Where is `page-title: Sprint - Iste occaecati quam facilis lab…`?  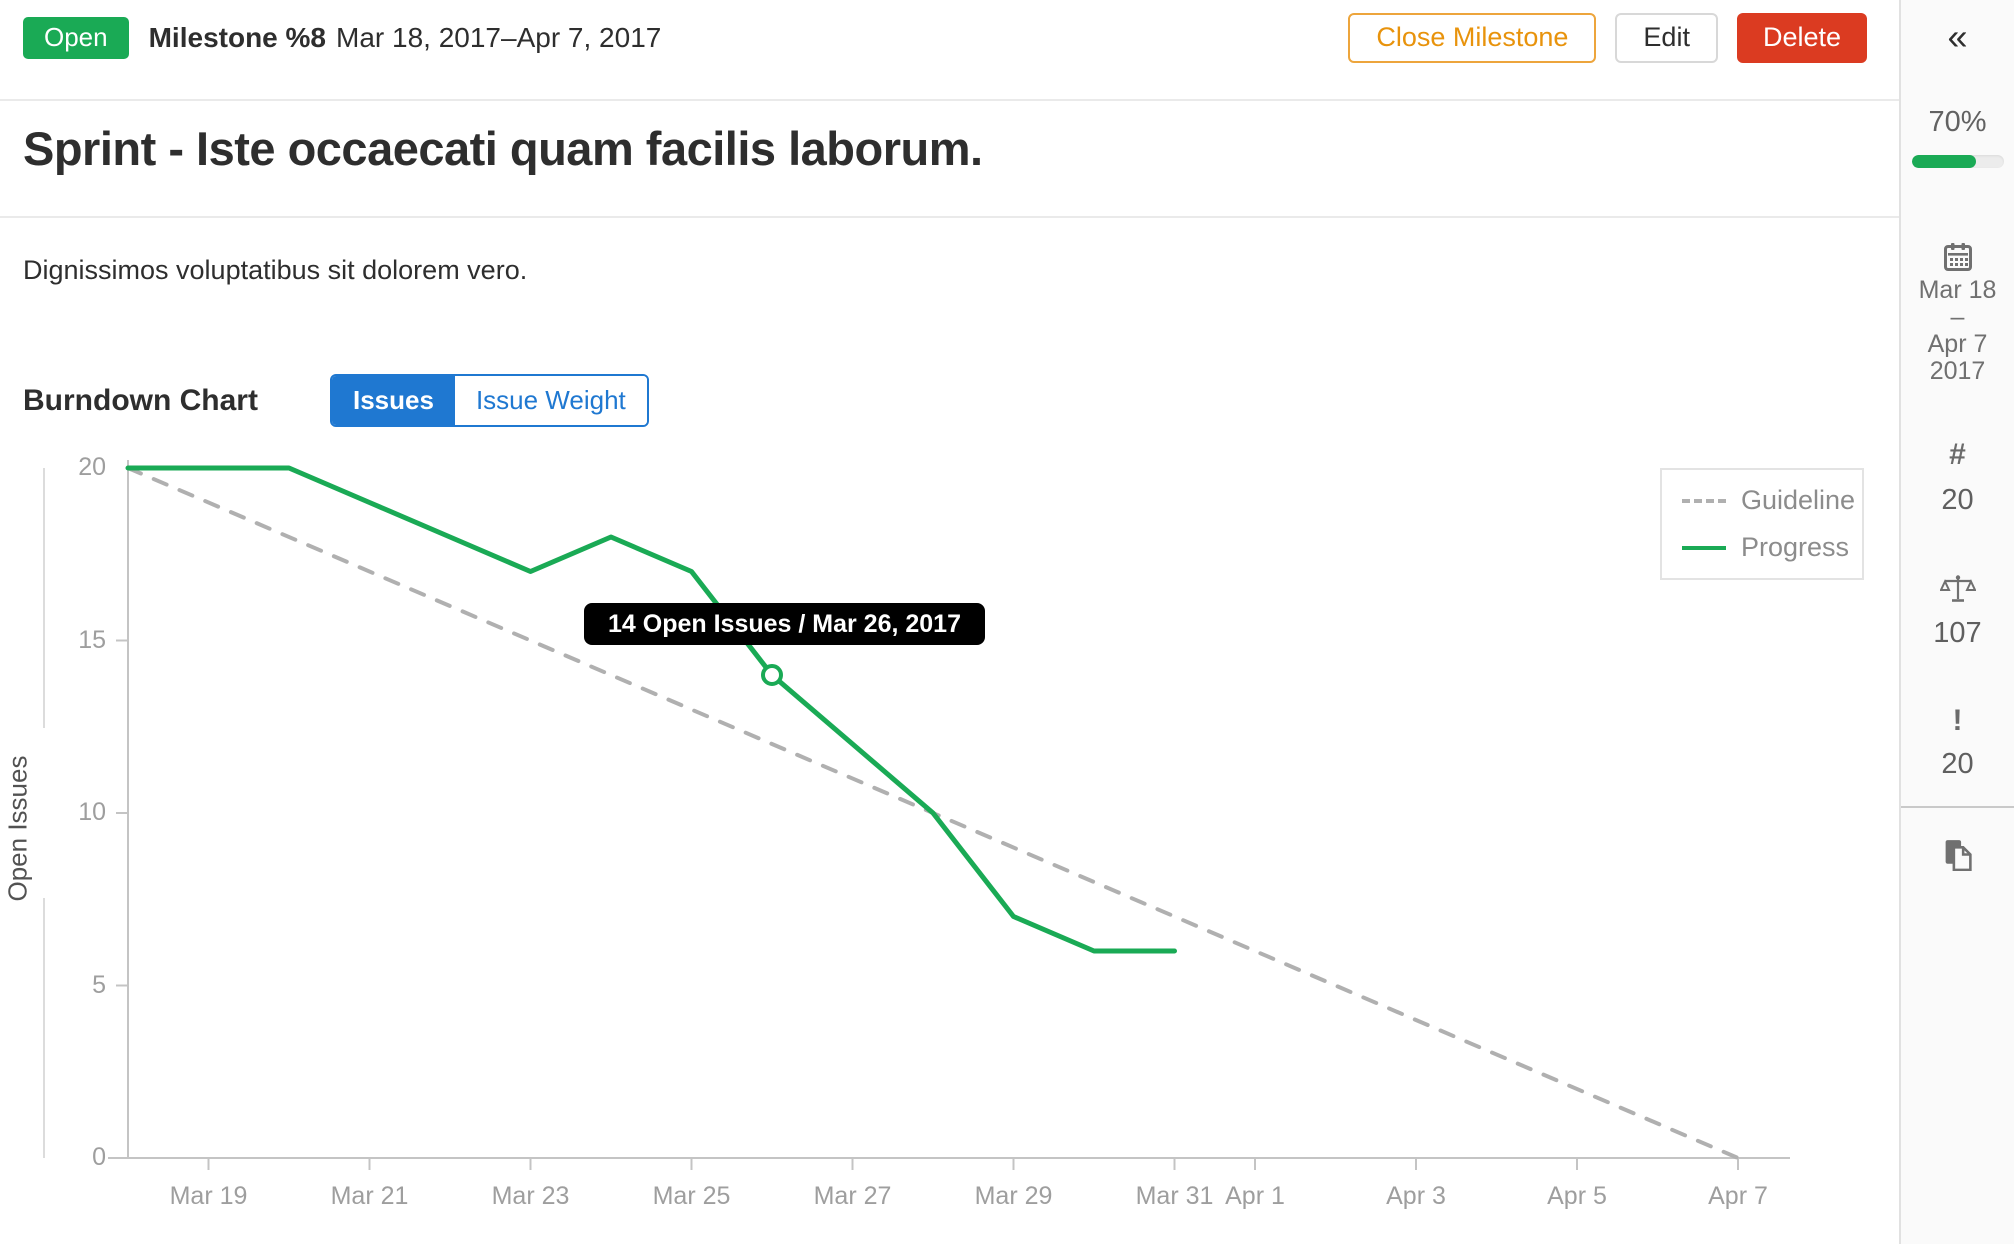 page-title: Sprint - Iste occaecati quam facilis lab… is located at coordinates (503, 148).